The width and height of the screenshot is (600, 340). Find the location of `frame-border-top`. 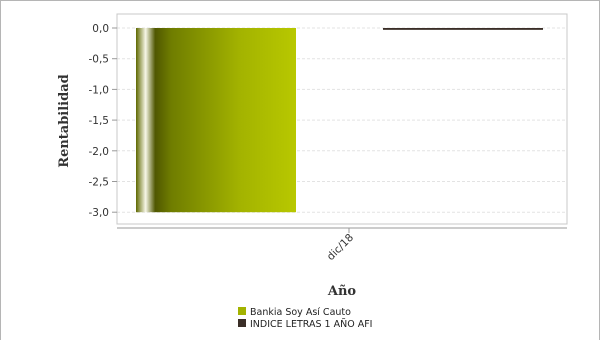

frame-border-top is located at coordinates (300, 0).